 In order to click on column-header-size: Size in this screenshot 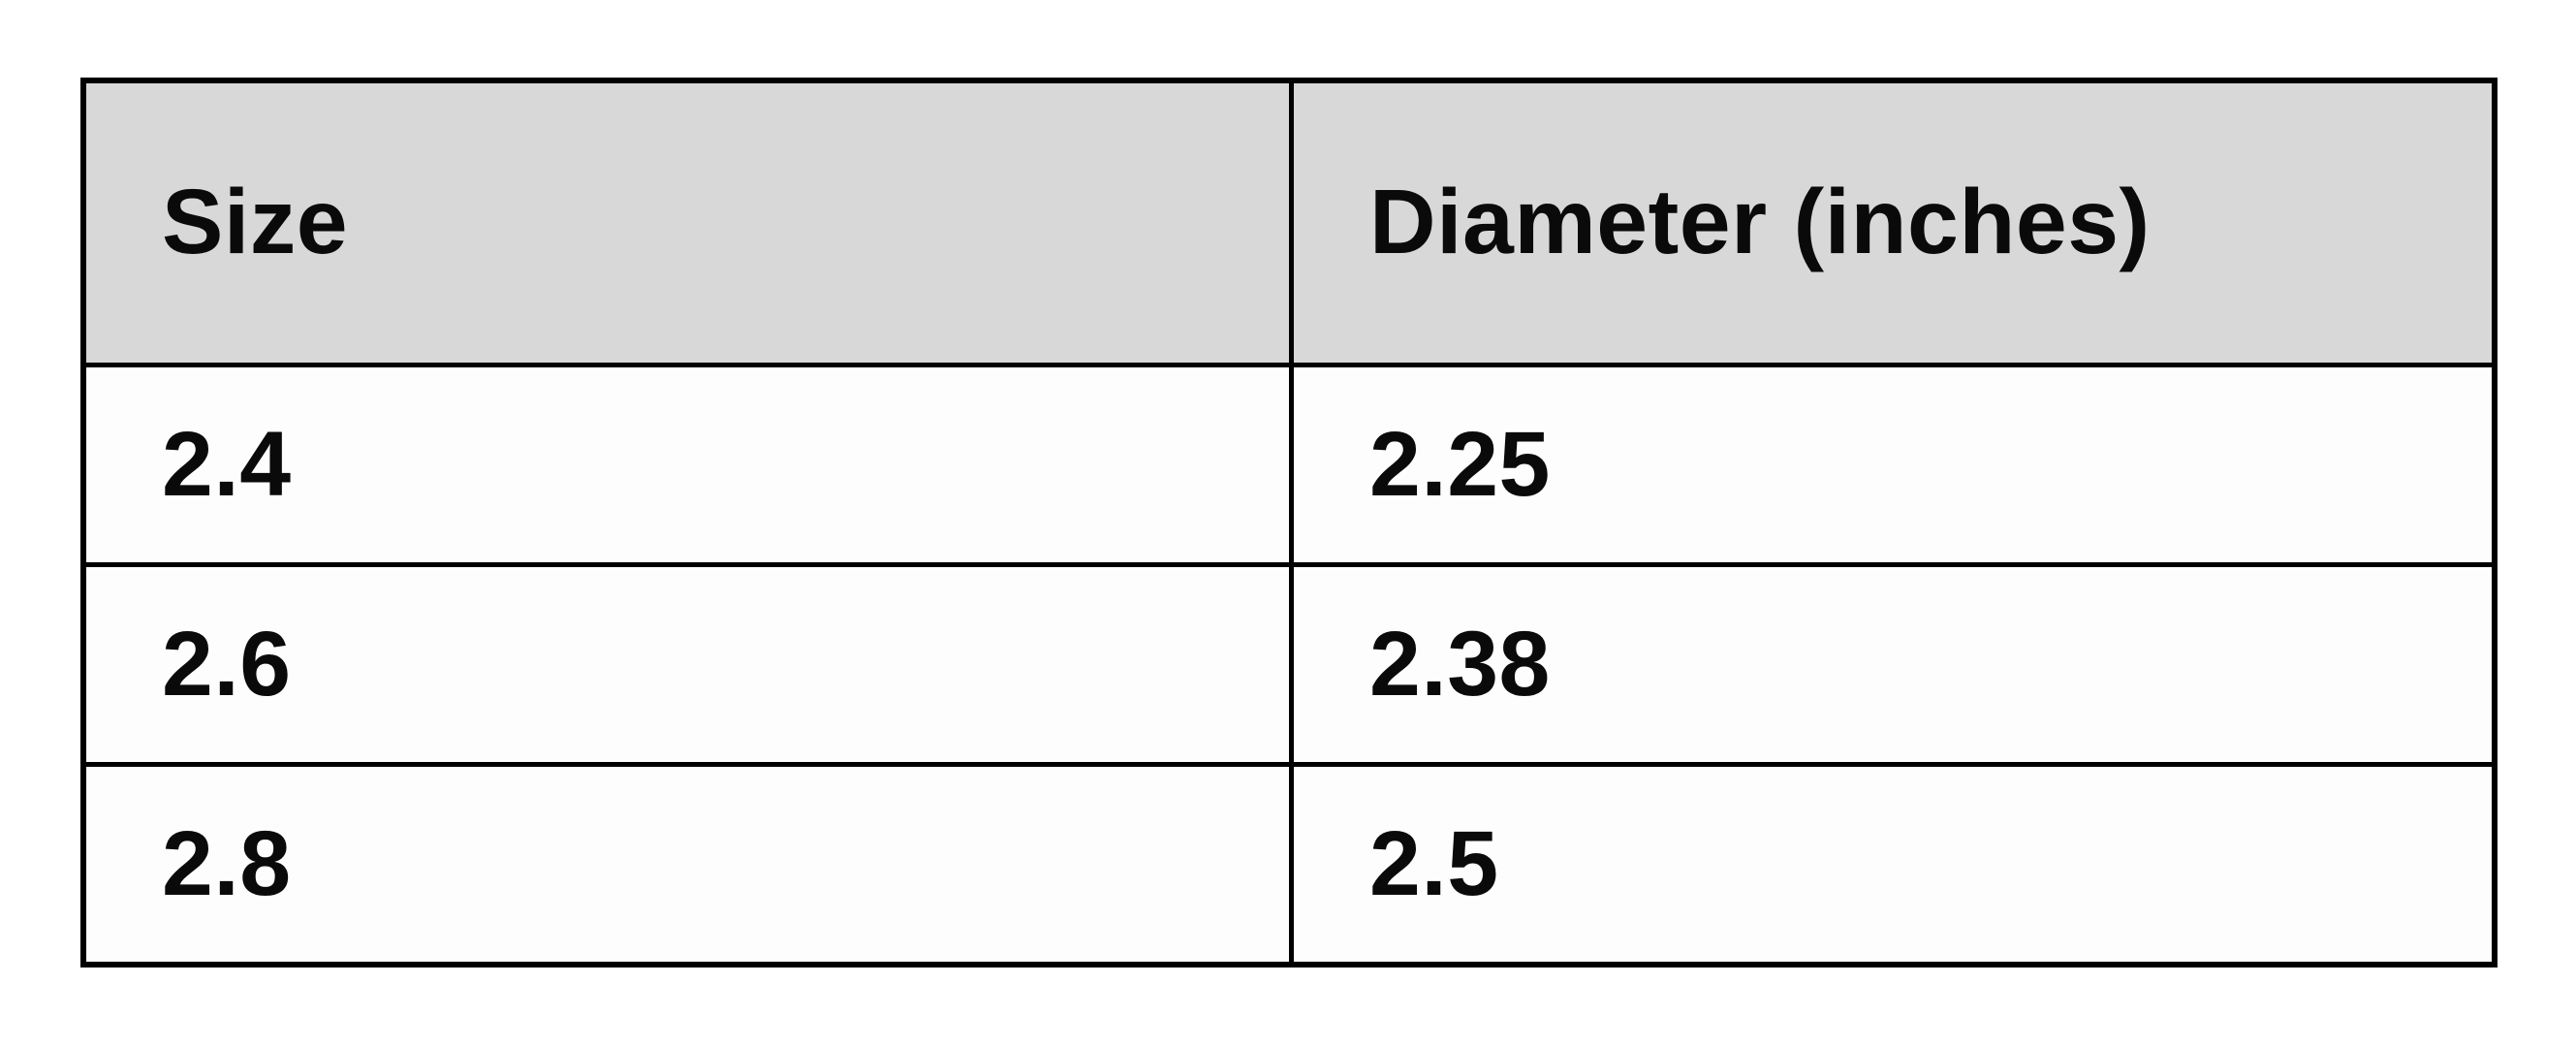, I will do `click(687, 222)`.